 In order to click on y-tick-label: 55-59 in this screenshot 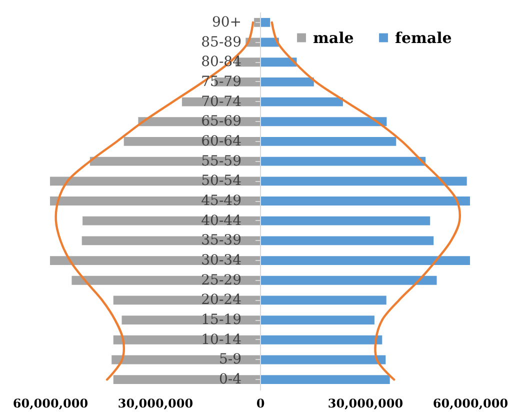, I will do `click(221, 161)`.